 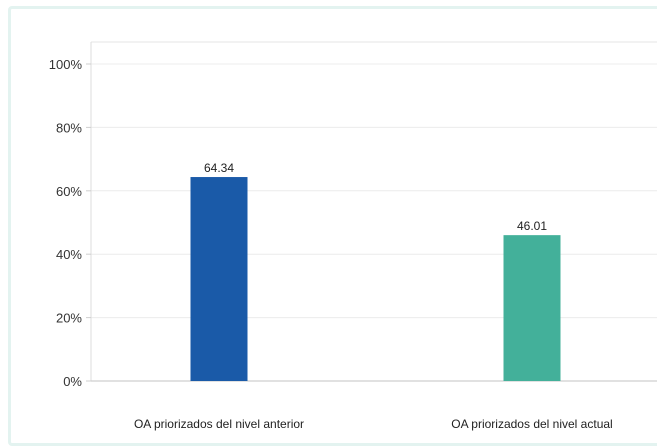 What do you see at coordinates (219, 168) in the screenshot?
I see `data-label: 64.34` at bounding box center [219, 168].